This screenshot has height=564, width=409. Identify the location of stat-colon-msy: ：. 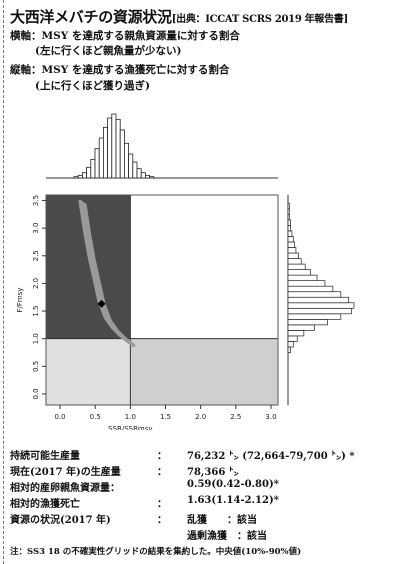
(162, 456).